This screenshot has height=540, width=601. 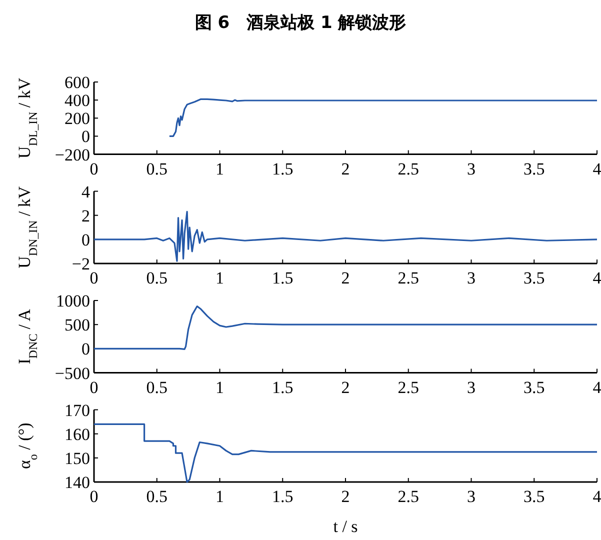 I want to click on y-tick-label: 140, so click(x=77, y=482).